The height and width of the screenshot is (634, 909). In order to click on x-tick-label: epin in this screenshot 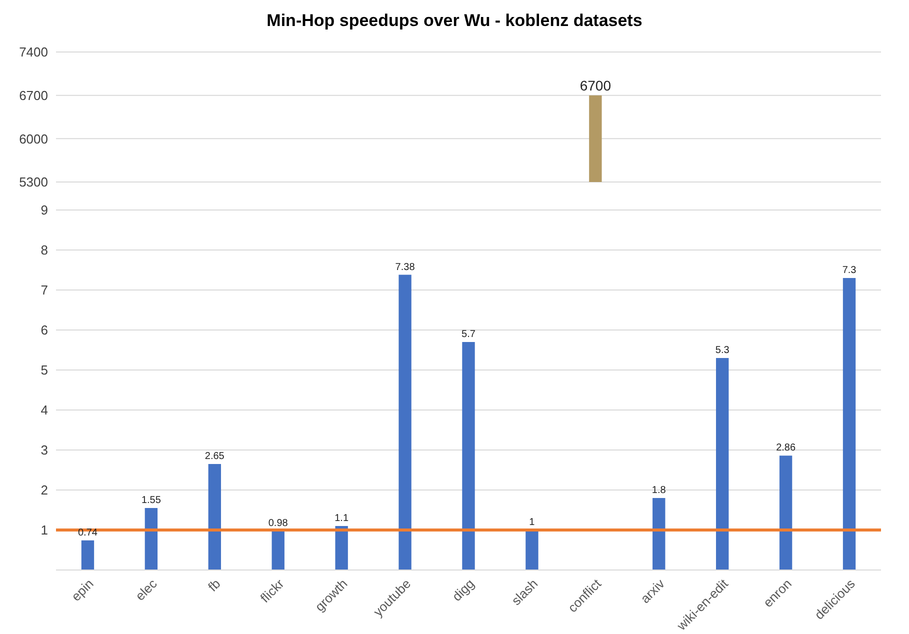, I will do `click(82, 590)`.